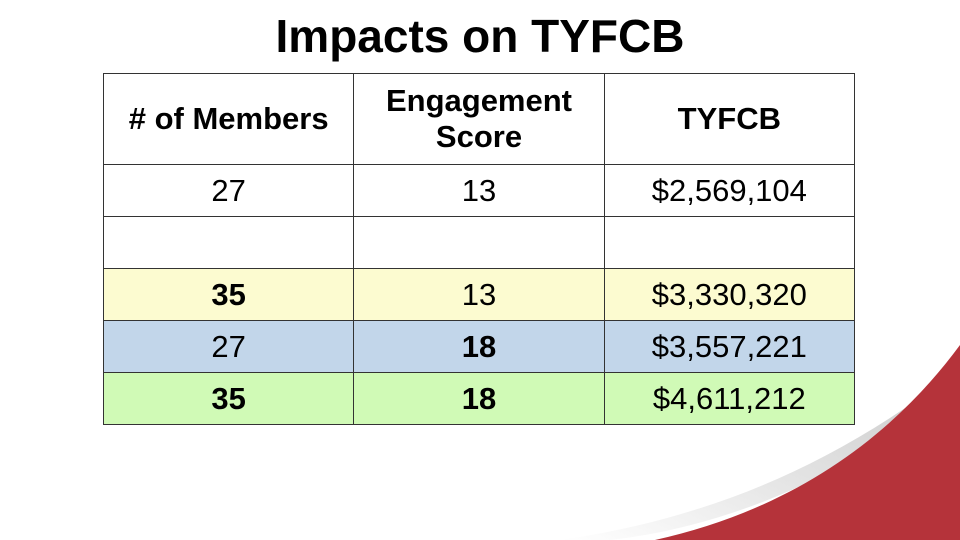 Image resolution: width=960 pixels, height=540 pixels. I want to click on table-row, so click(479, 242).